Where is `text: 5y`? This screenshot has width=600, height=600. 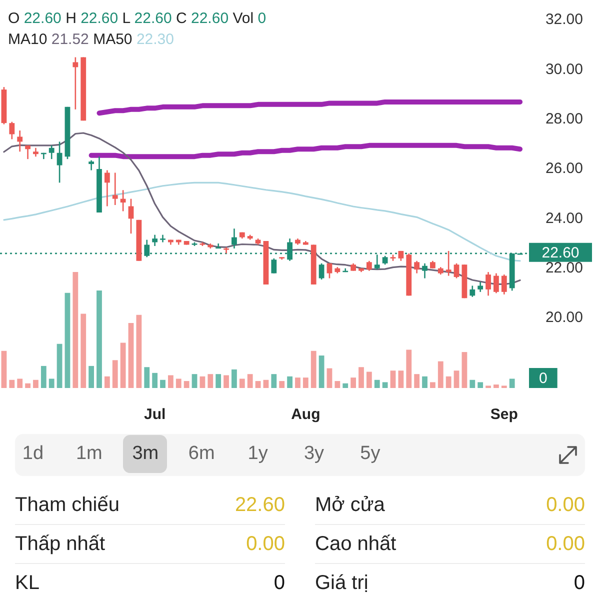
text: 5y is located at coordinates (370, 454).